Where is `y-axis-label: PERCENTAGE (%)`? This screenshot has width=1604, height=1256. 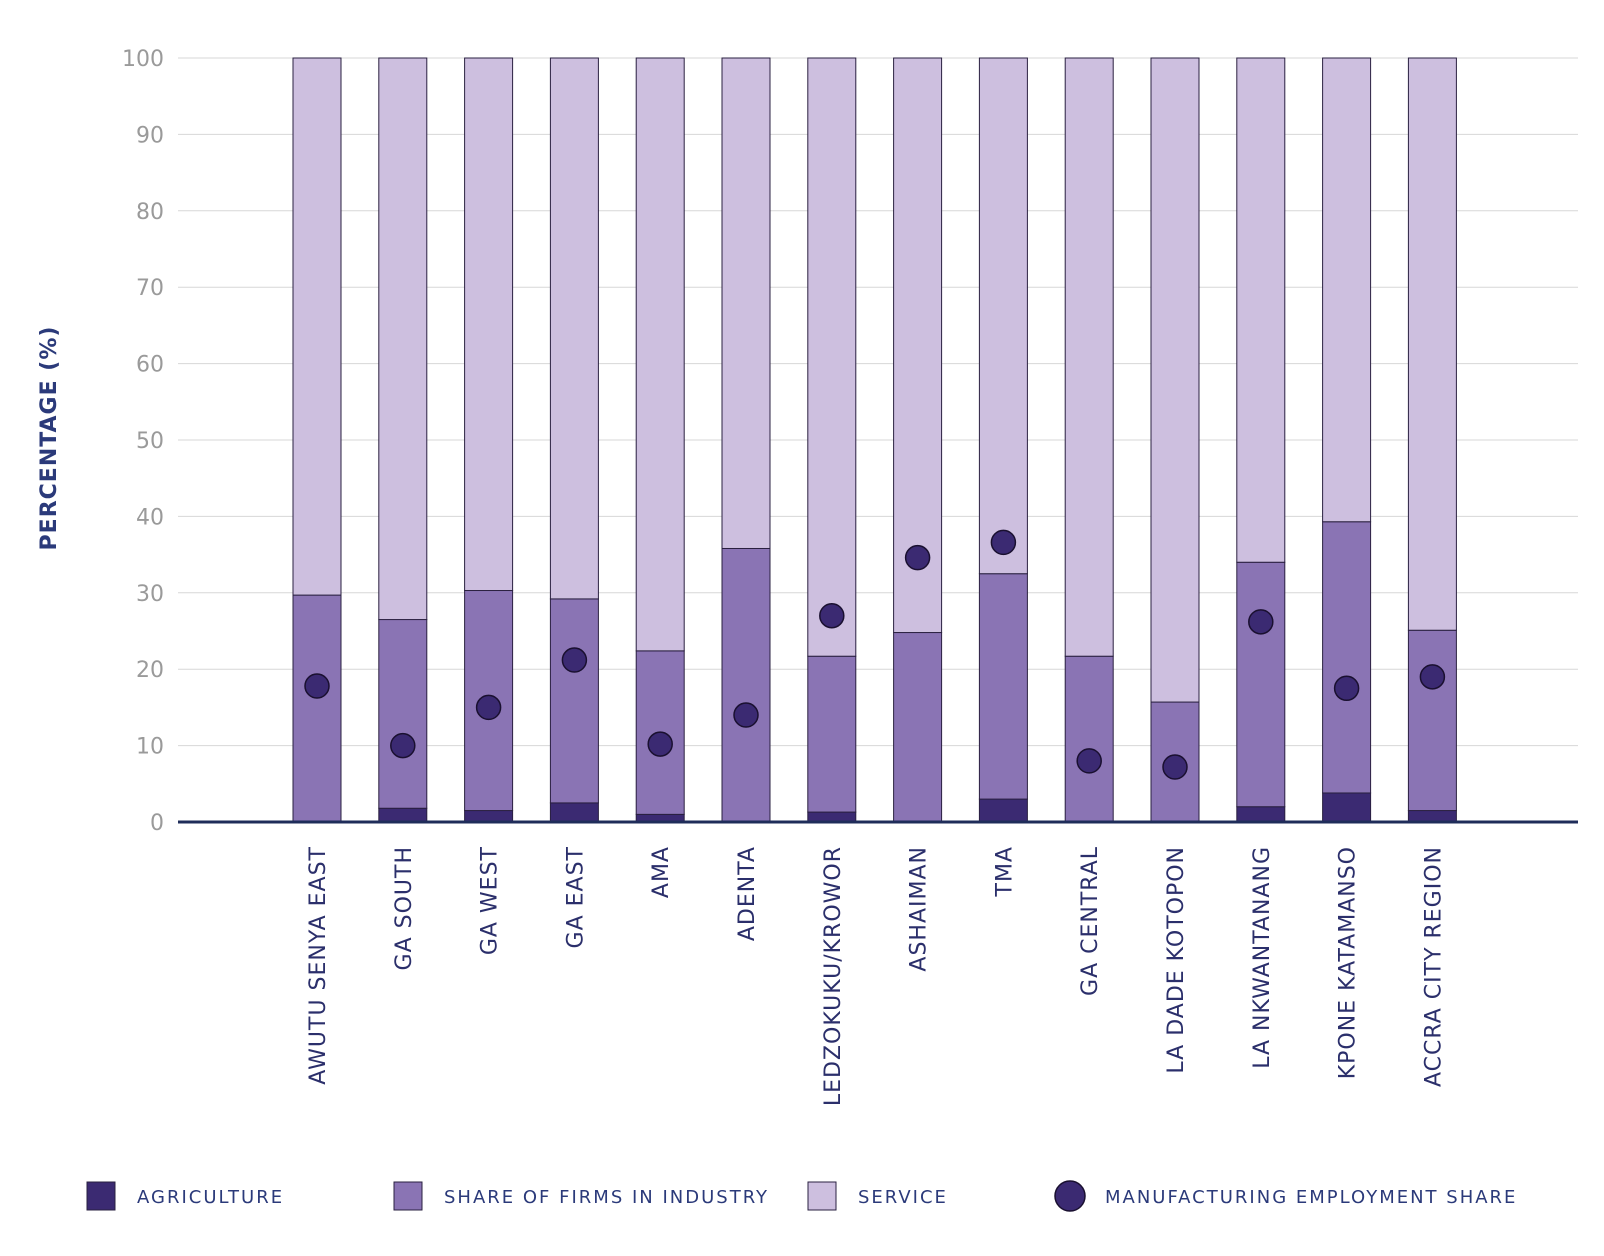 y-axis-label: PERCENTAGE (%) is located at coordinates (49, 438).